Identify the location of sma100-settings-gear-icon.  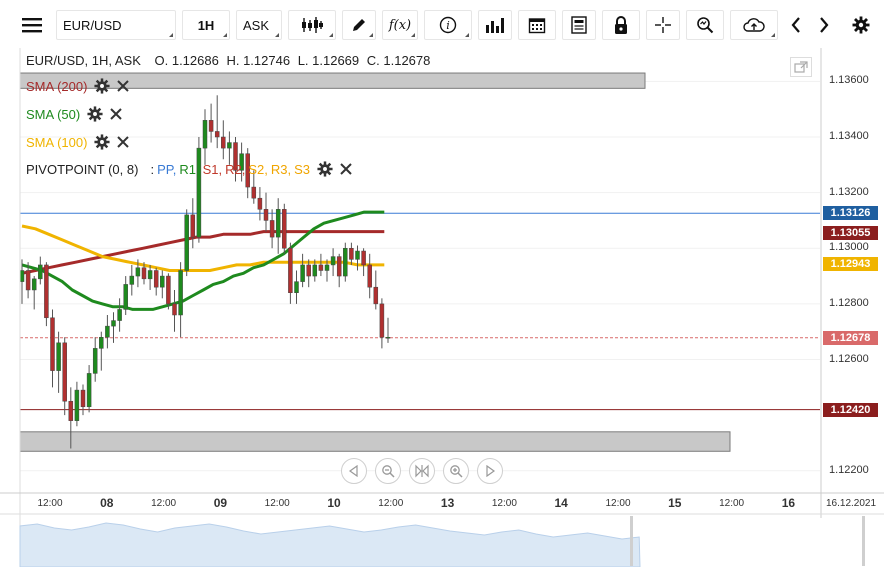
(102, 142).